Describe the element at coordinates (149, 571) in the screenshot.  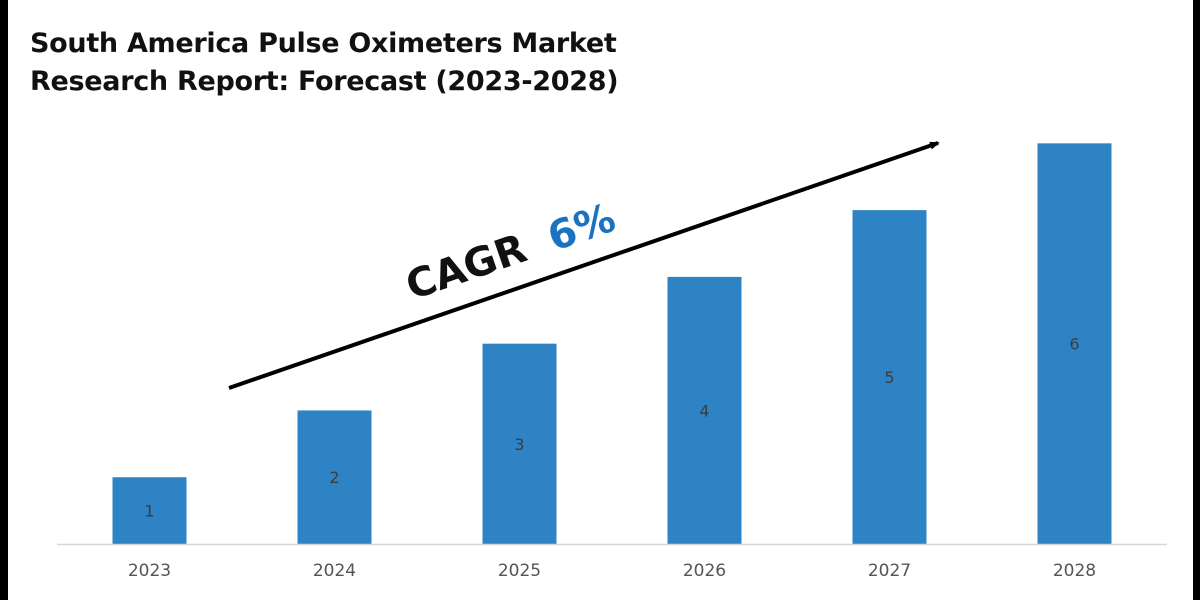
I see `x-tick-2023: 2023` at that location.